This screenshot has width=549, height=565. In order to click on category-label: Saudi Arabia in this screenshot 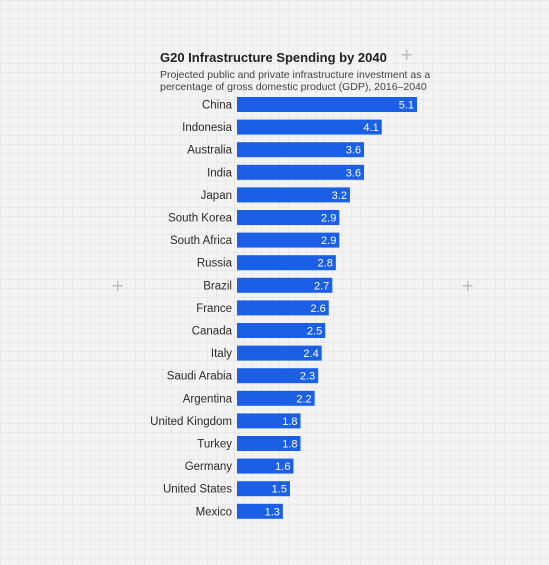, I will do `click(200, 377)`.